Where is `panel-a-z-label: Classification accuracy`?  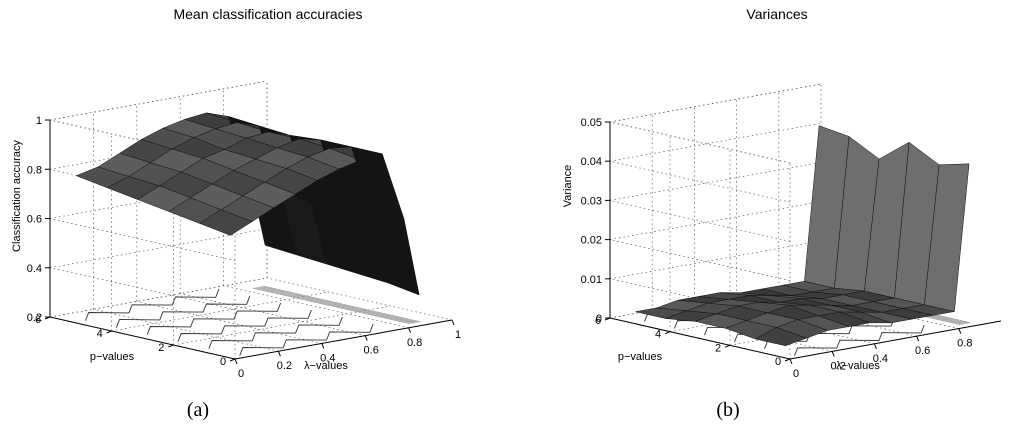 panel-a-z-label: Classification accuracy is located at coordinates (17, 196).